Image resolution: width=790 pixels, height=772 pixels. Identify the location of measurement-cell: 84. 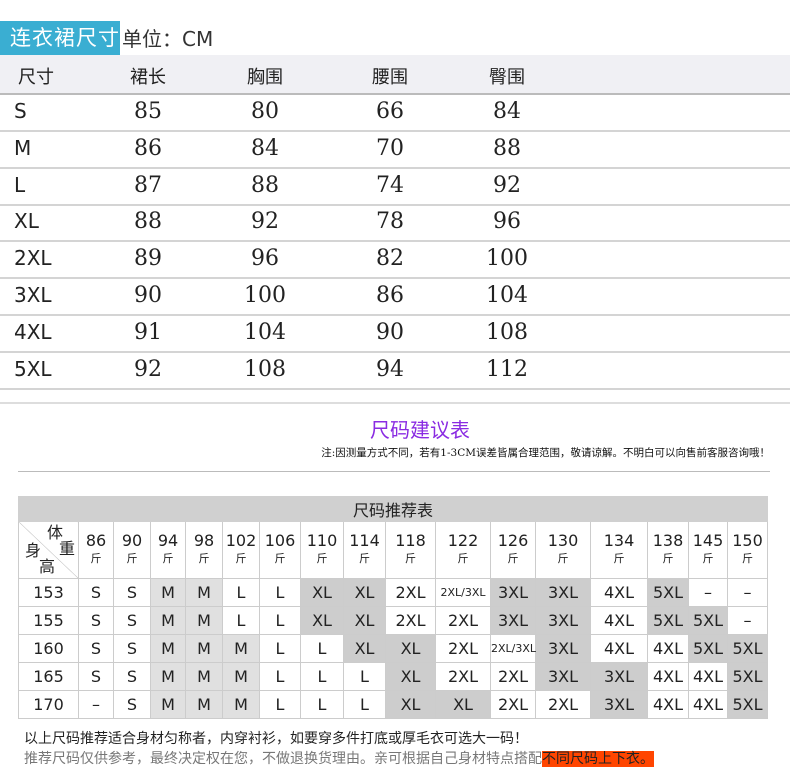
(507, 111).